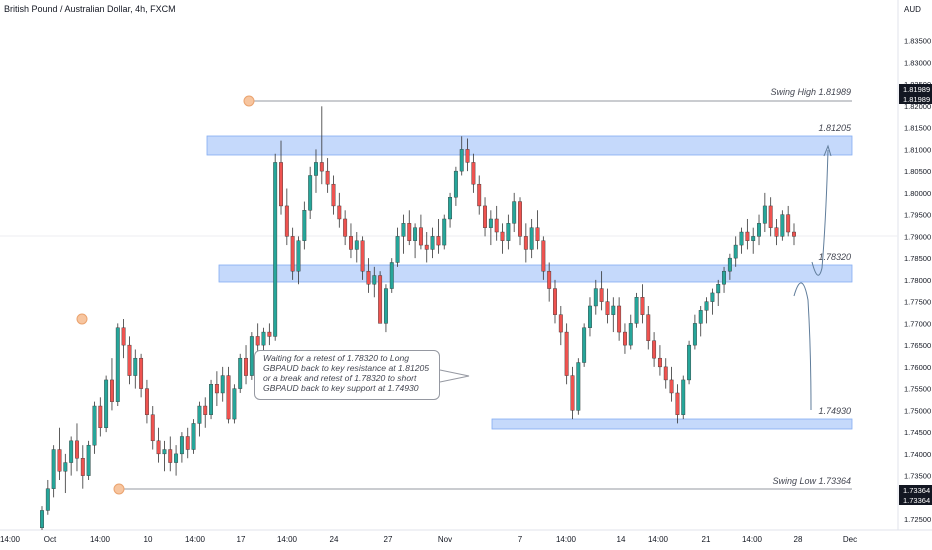  I want to click on long-projection-path, so click(820, 212).